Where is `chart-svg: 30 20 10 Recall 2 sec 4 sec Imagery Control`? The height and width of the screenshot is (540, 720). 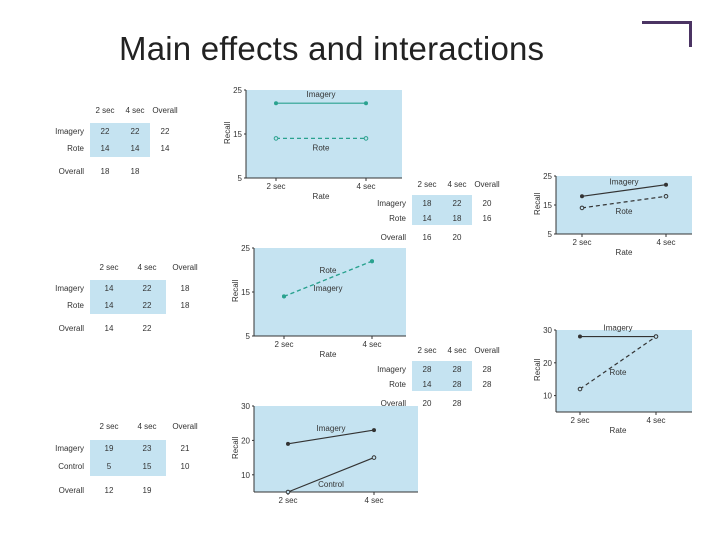 chart-svg: 30 20 10 Recall 2 sec 4 sec Imagery Control is located at coordinates (324, 453).